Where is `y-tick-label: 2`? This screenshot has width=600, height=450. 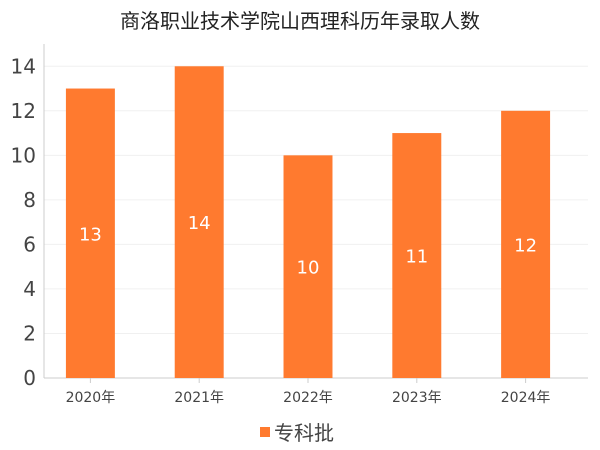
y-tick-label: 2 is located at coordinates (29, 333).